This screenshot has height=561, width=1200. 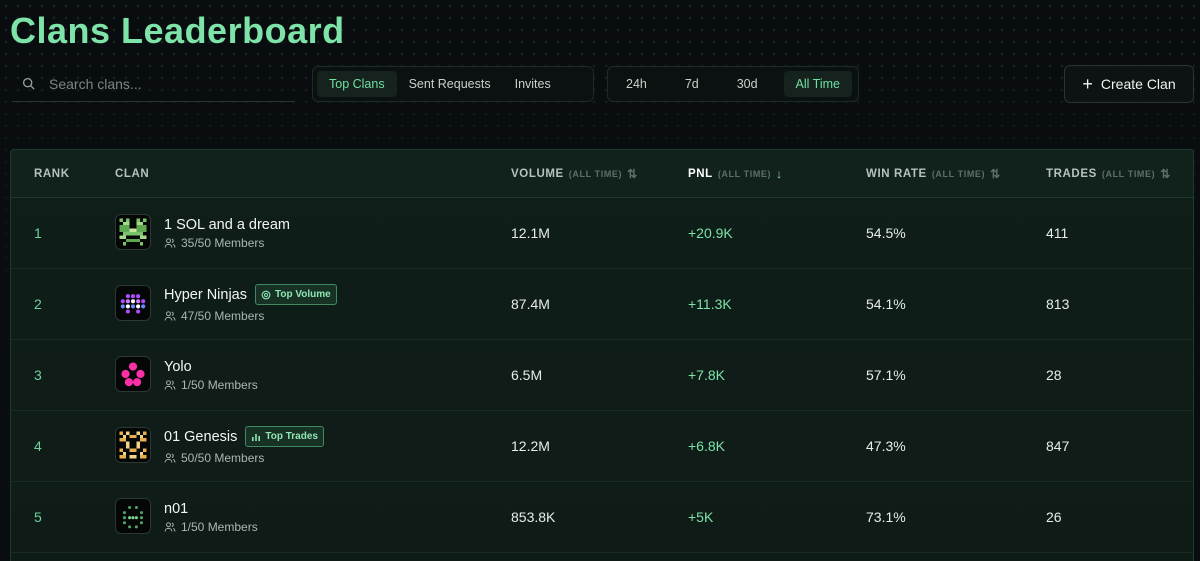 I want to click on header-pnl: PNL (ALL TIME) ↓, so click(x=735, y=173).